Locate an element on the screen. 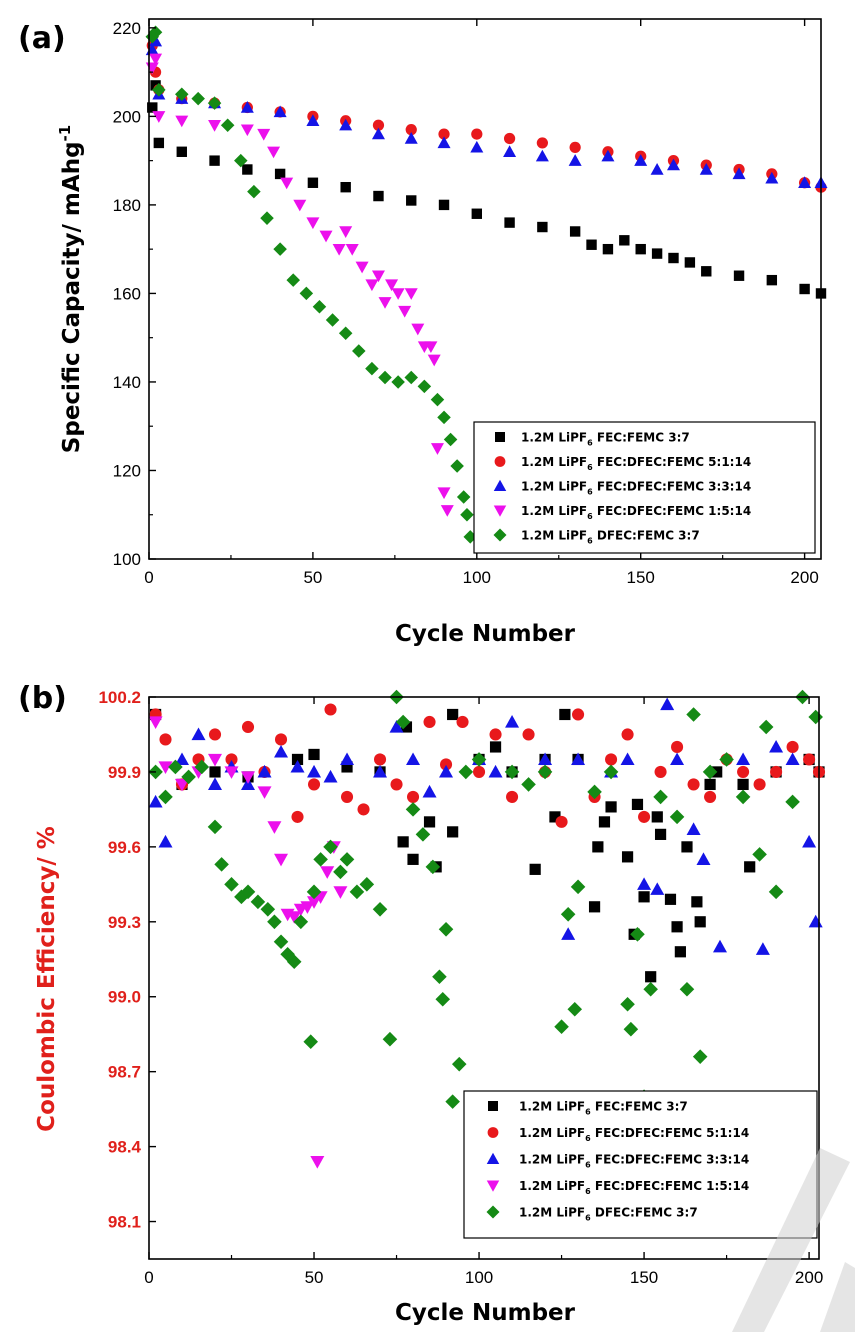 The width and height of the screenshot is (855, 1332). panel-a-y-tick-label: 140 is located at coordinates (127, 382).